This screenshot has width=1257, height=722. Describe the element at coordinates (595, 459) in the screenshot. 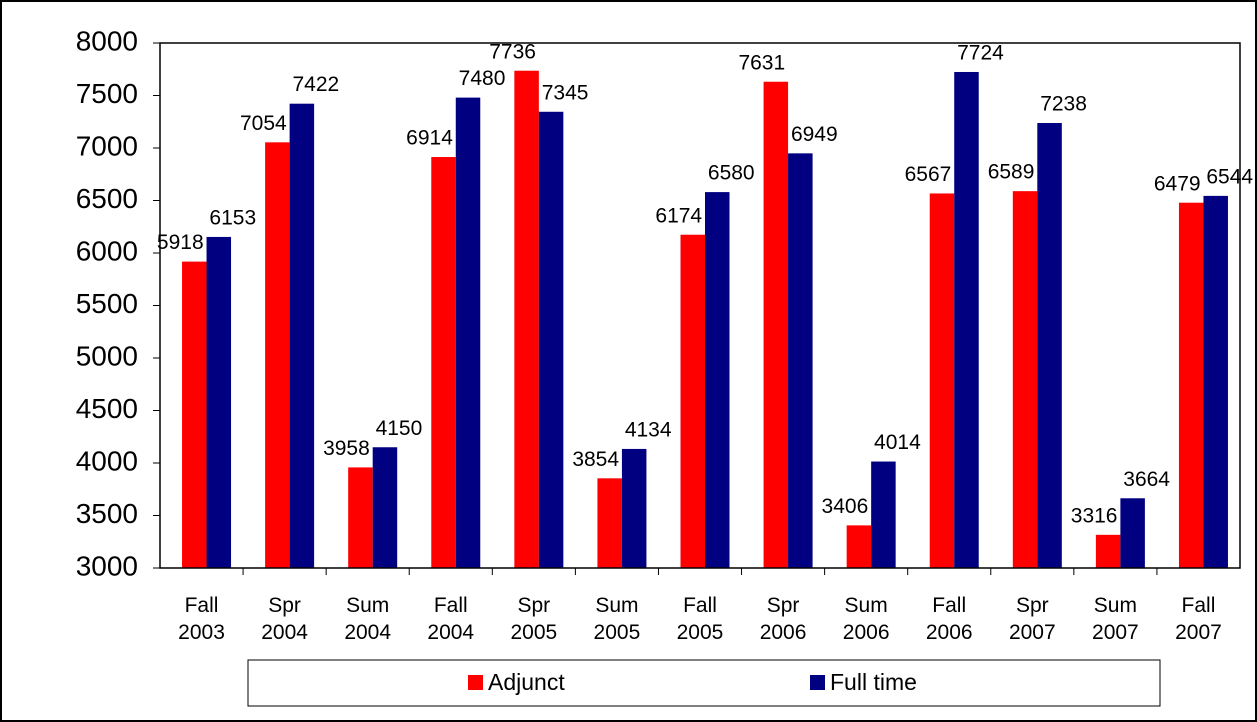

I see `data-label: 3854` at that location.